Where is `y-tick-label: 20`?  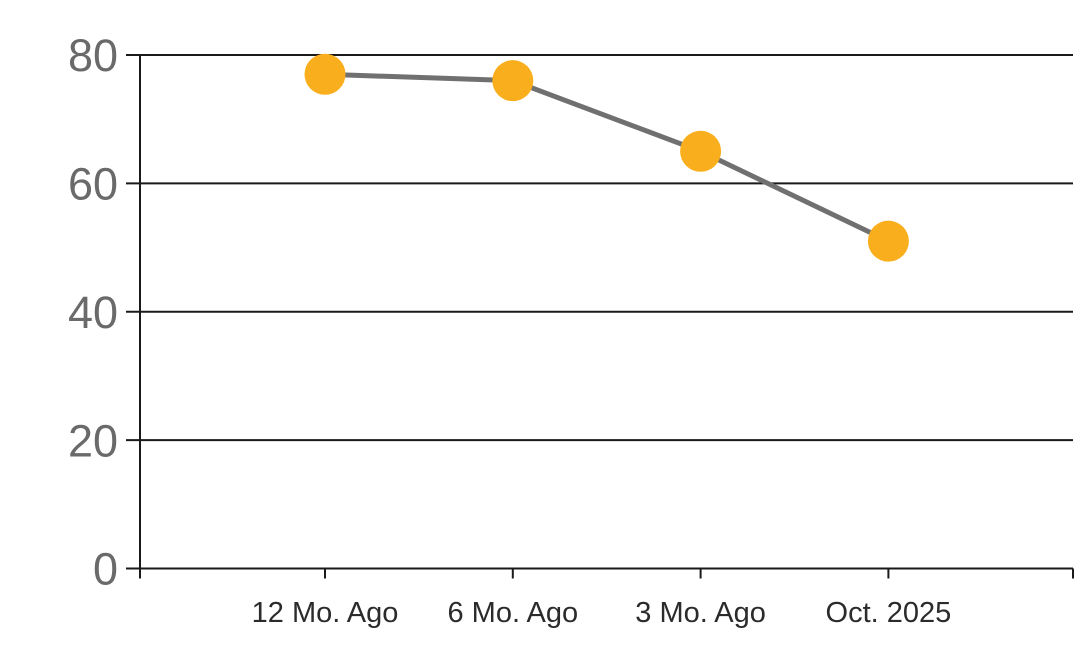 y-tick-label: 20 is located at coordinates (93, 440).